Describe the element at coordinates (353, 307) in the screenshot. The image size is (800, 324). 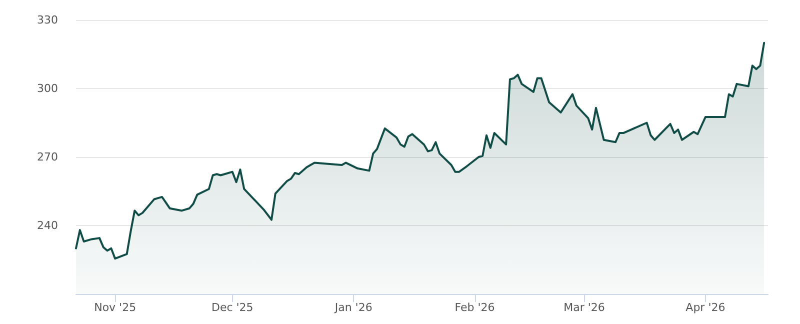
I see `x-tick-label: Jan '26` at that location.